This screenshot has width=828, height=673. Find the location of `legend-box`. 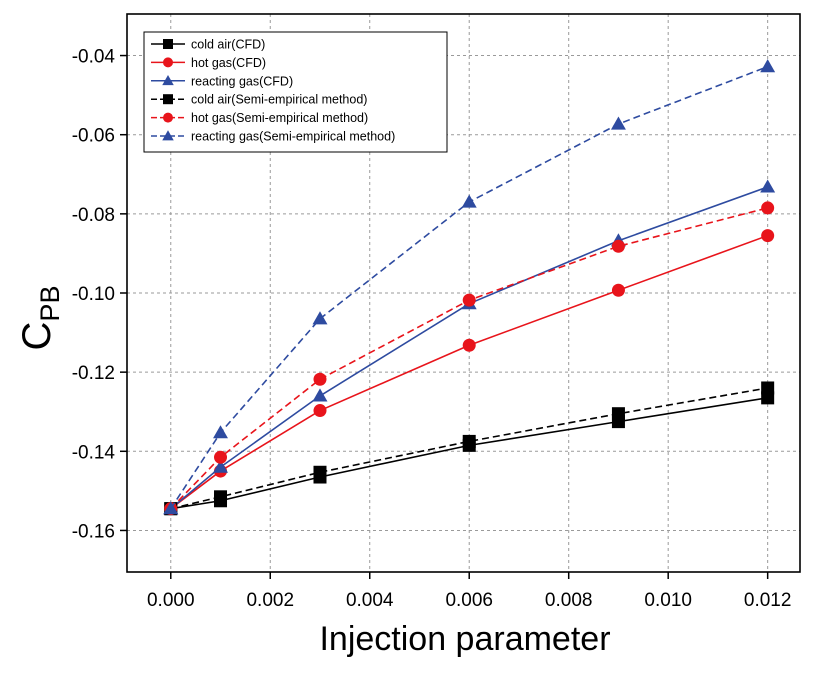

legend-box is located at coordinates (295, 92).